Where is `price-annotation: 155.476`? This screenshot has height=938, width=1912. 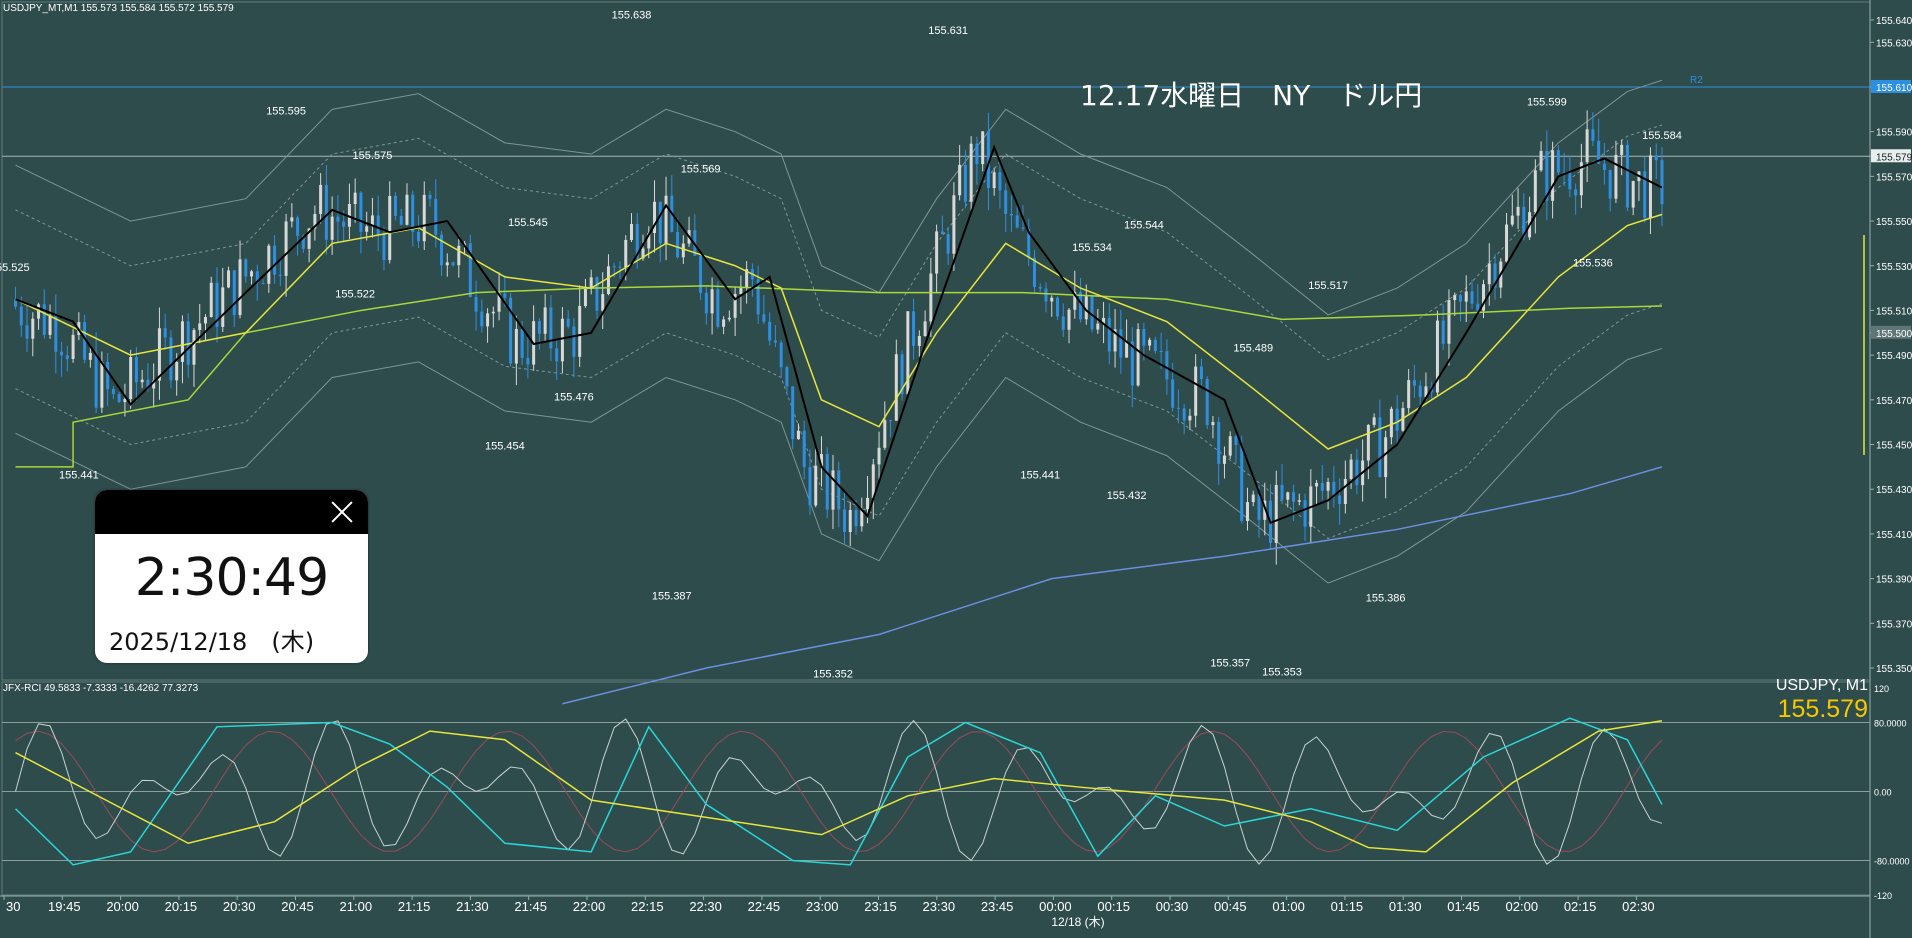
price-annotation: 155.476 is located at coordinates (574, 397).